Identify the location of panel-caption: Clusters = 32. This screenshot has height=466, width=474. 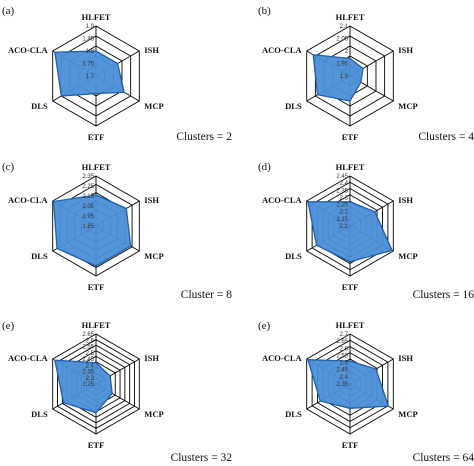
(202, 458).